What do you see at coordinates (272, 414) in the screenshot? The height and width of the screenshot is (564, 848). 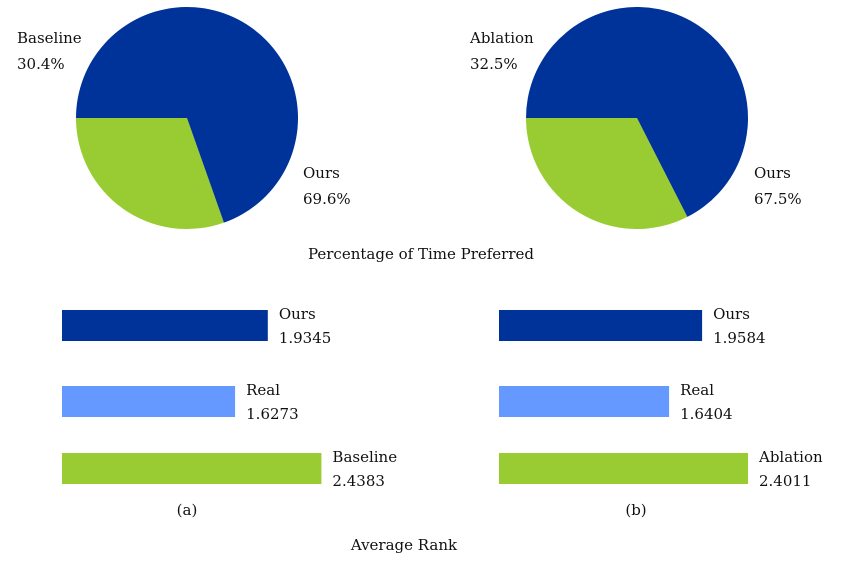 I see `bar-value-real: 1.6273` at bounding box center [272, 414].